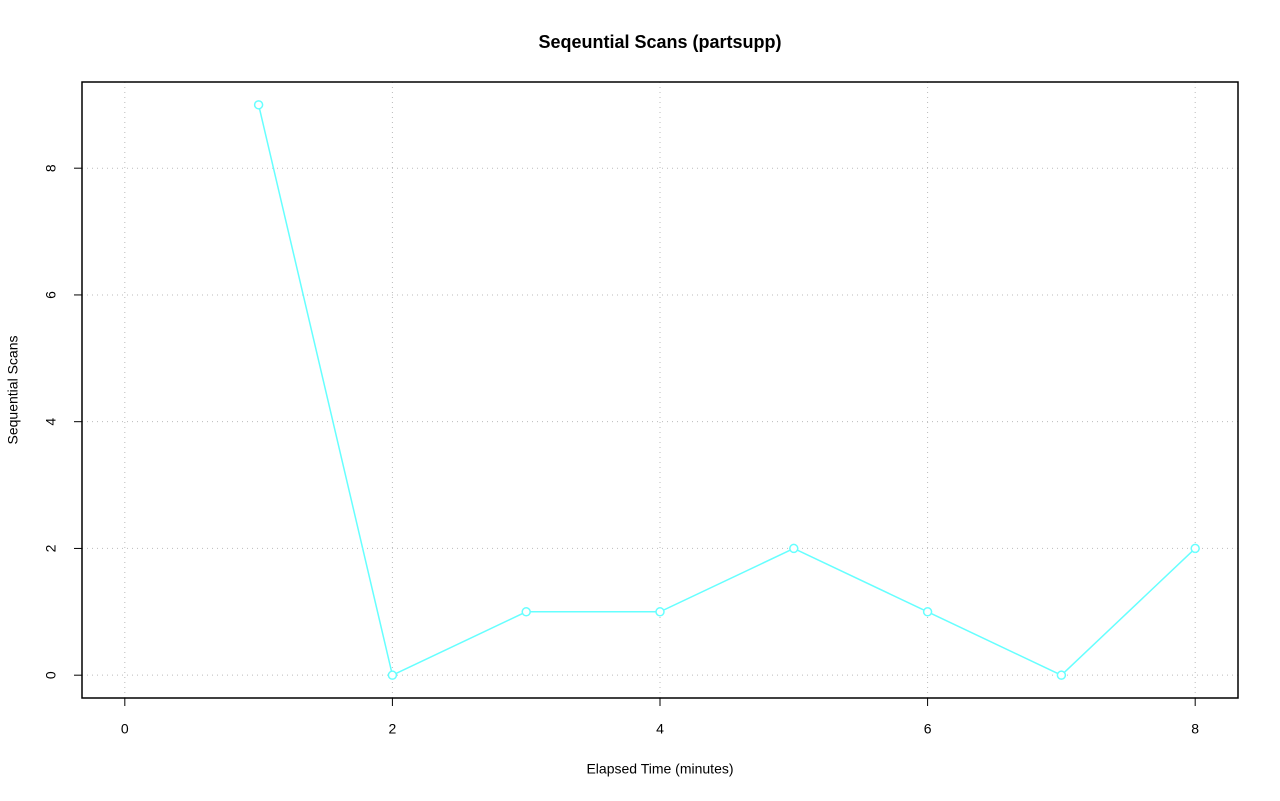 The width and height of the screenshot is (1280, 801). What do you see at coordinates (51, 168) in the screenshot?
I see `y-tick-label: 8` at bounding box center [51, 168].